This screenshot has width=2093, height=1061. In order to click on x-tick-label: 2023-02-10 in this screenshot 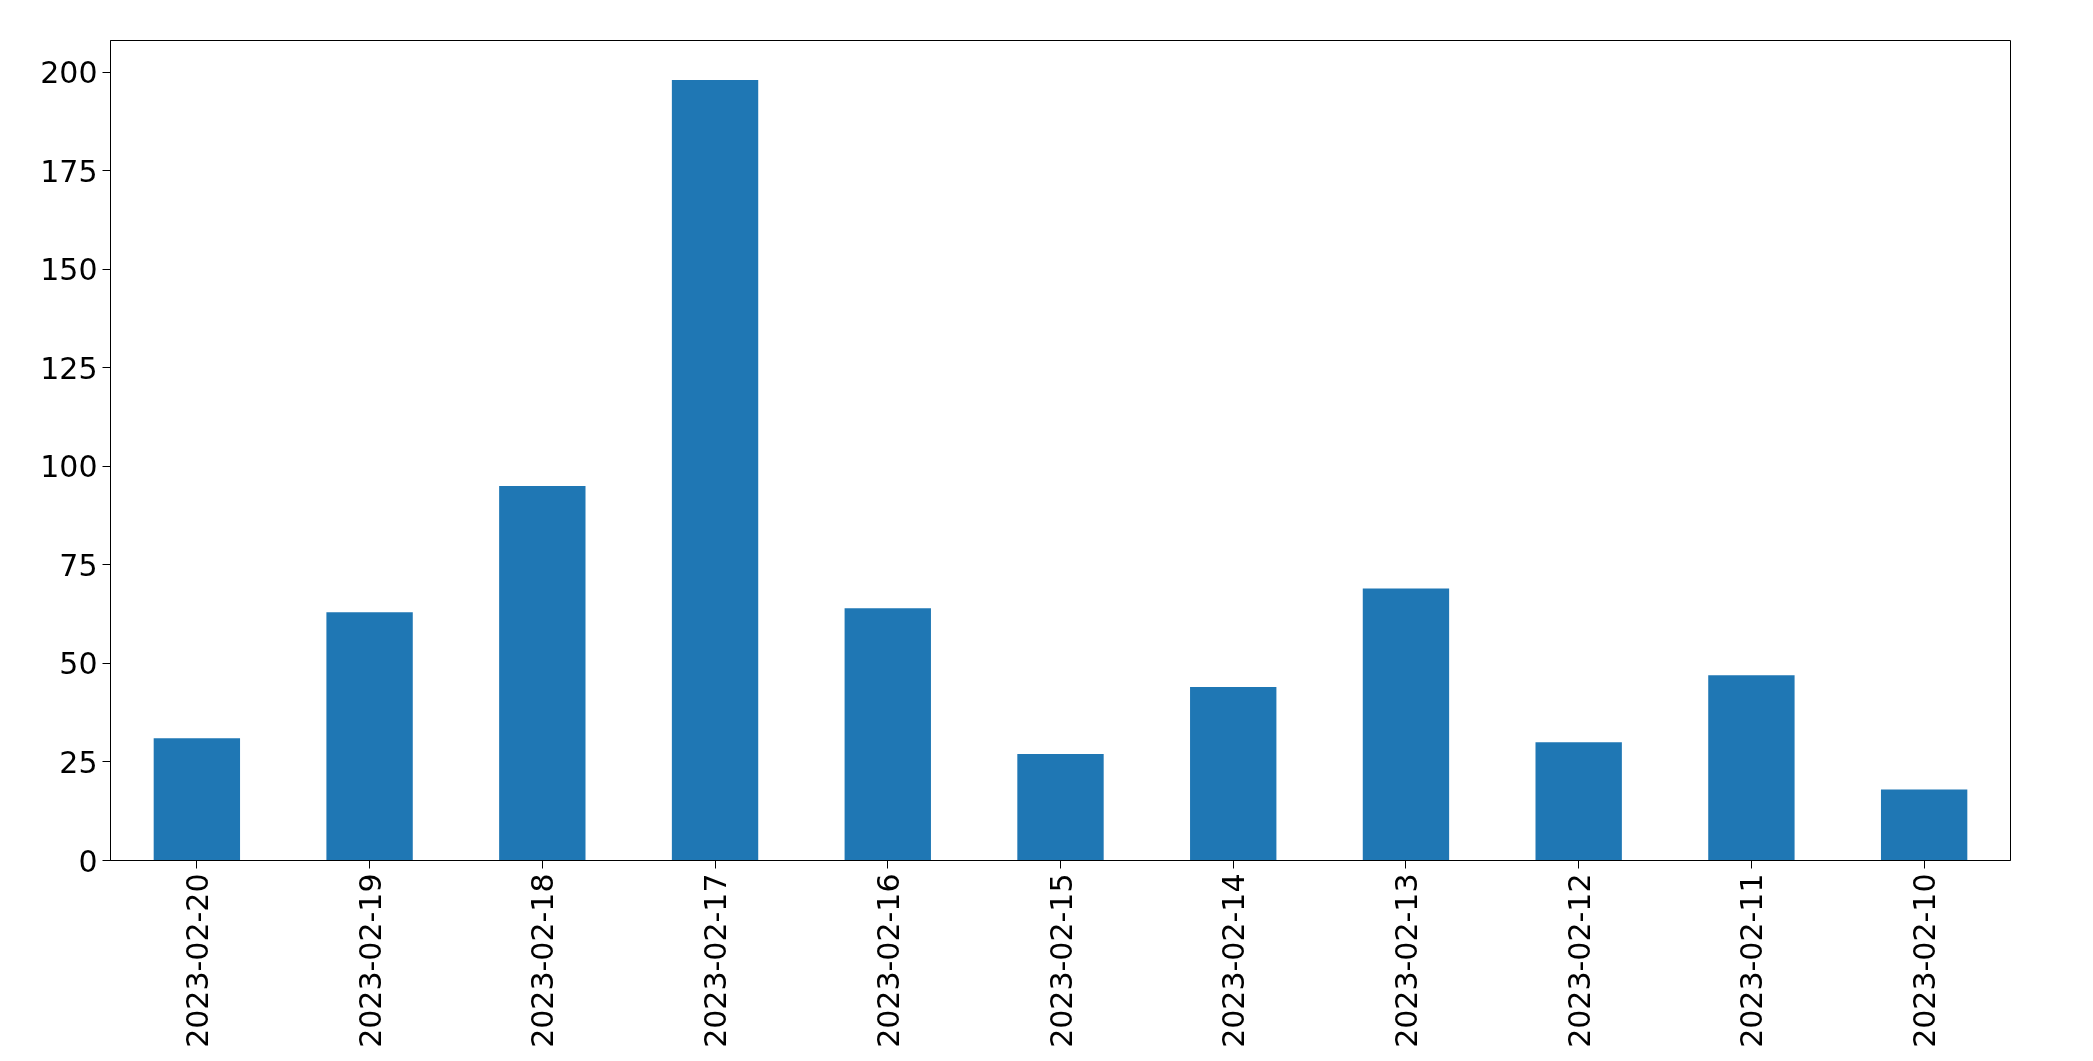, I will do `click(1925, 960)`.